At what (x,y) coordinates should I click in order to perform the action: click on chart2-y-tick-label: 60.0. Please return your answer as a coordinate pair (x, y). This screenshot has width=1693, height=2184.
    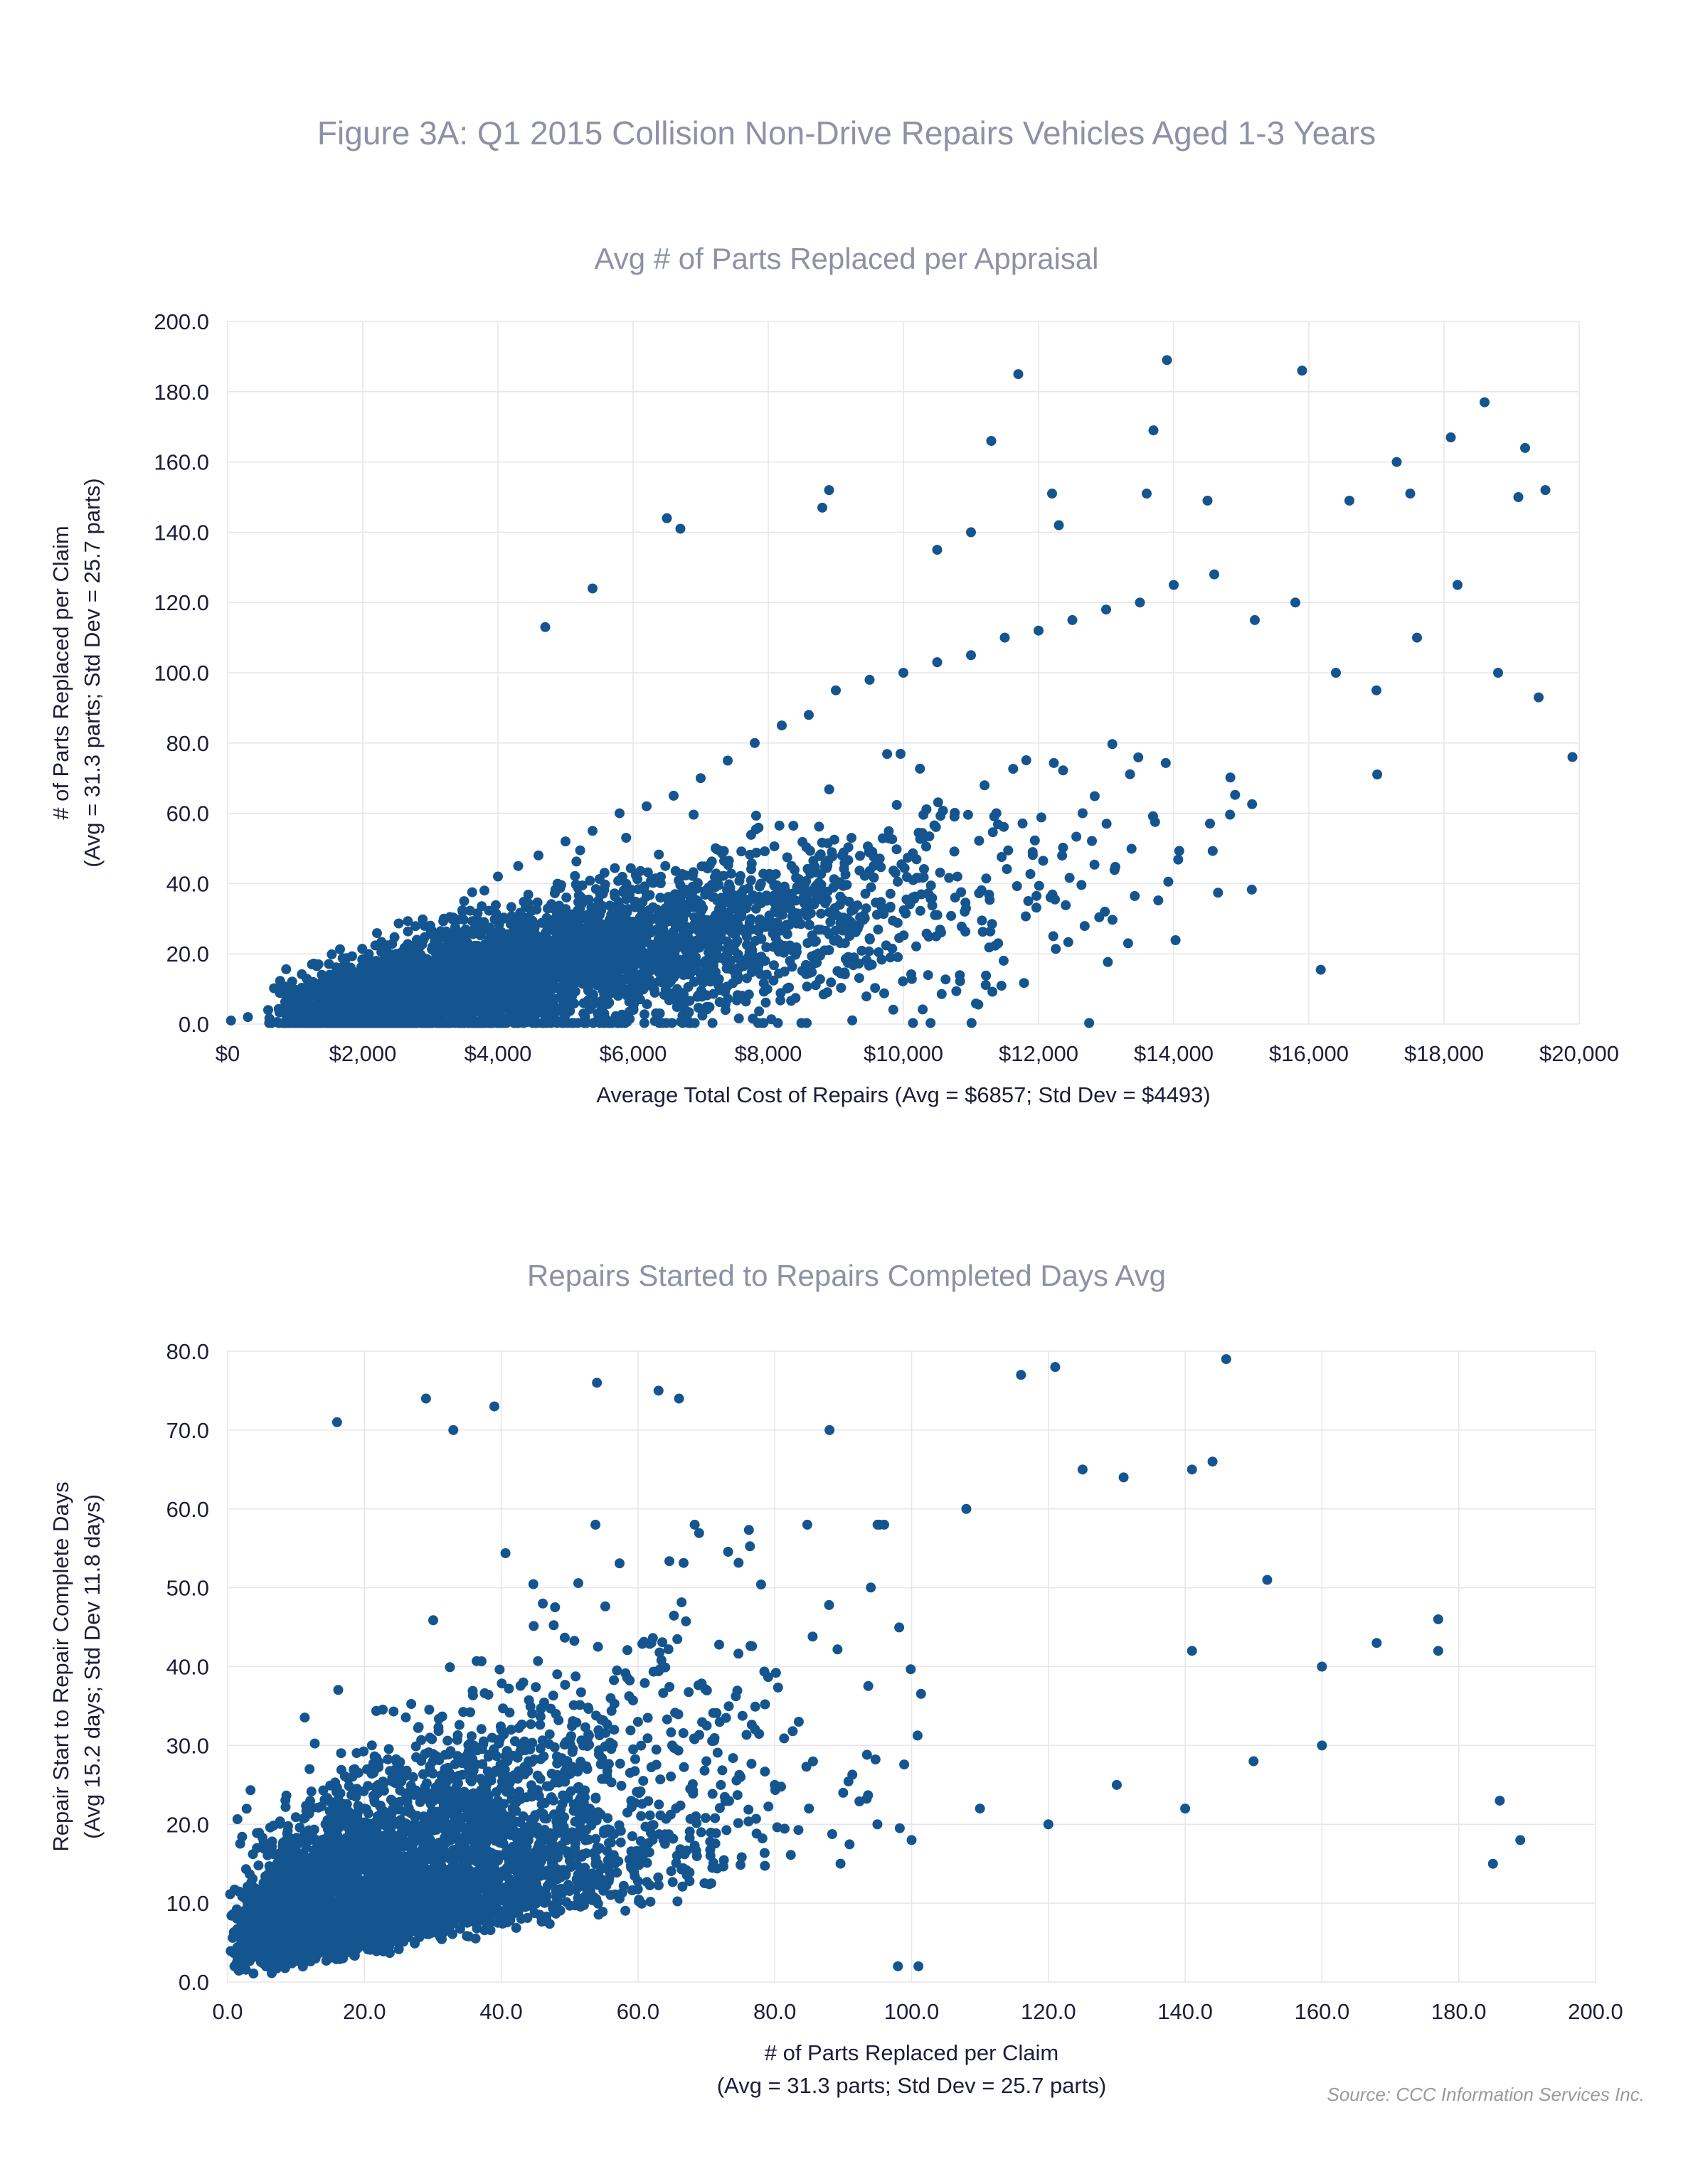
    Looking at the image, I should click on (188, 1509).